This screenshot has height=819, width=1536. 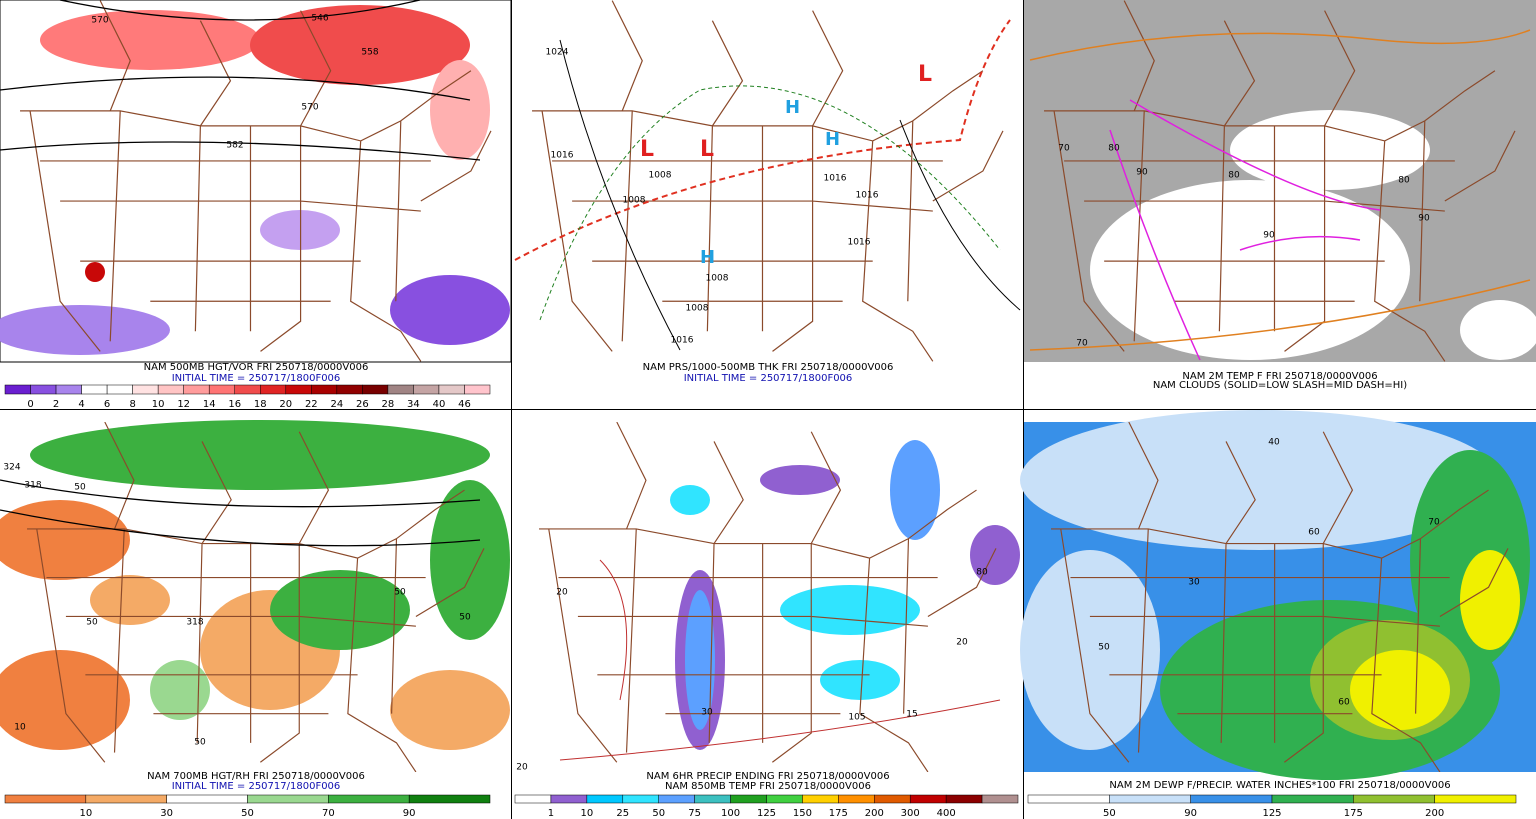 What do you see at coordinates (982, 573) in the screenshot?
I see `contour-label: 80` at bounding box center [982, 573].